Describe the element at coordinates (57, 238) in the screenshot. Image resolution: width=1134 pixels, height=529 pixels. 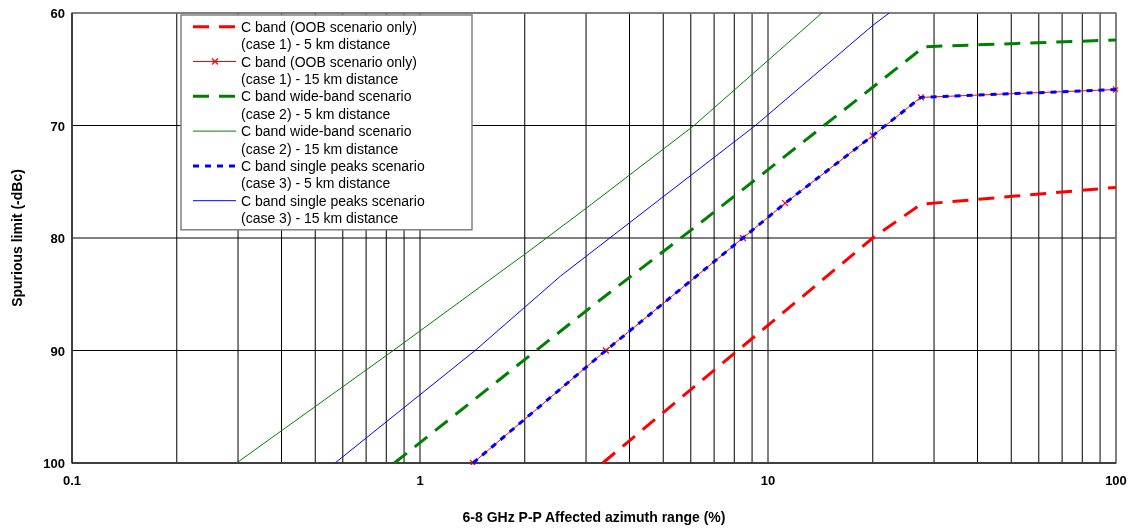
I see `y-tick-label: 80` at that location.